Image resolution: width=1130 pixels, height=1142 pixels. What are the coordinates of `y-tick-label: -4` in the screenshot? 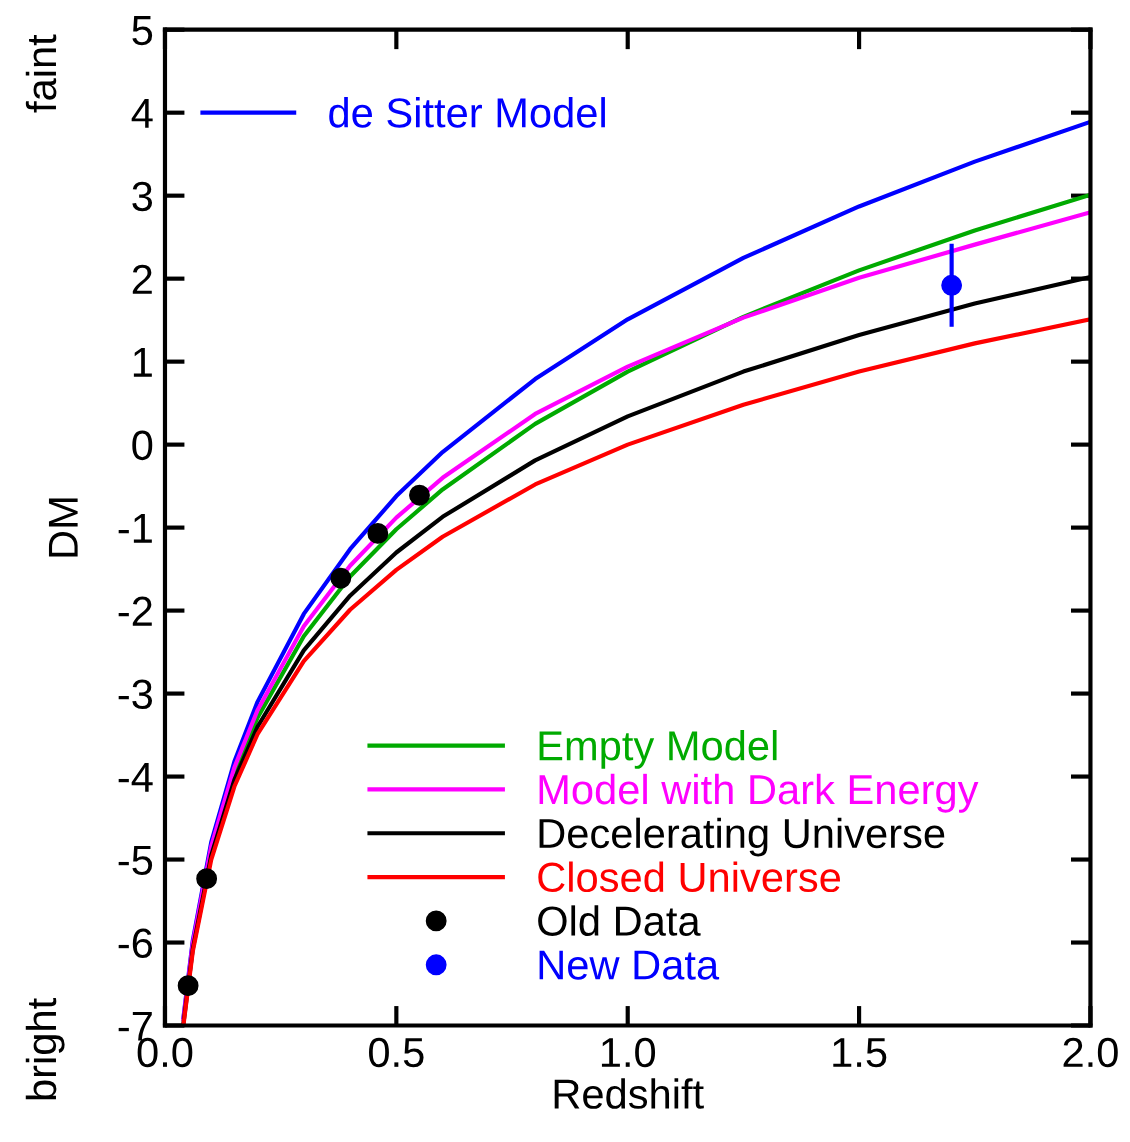 It's located at (135, 777).